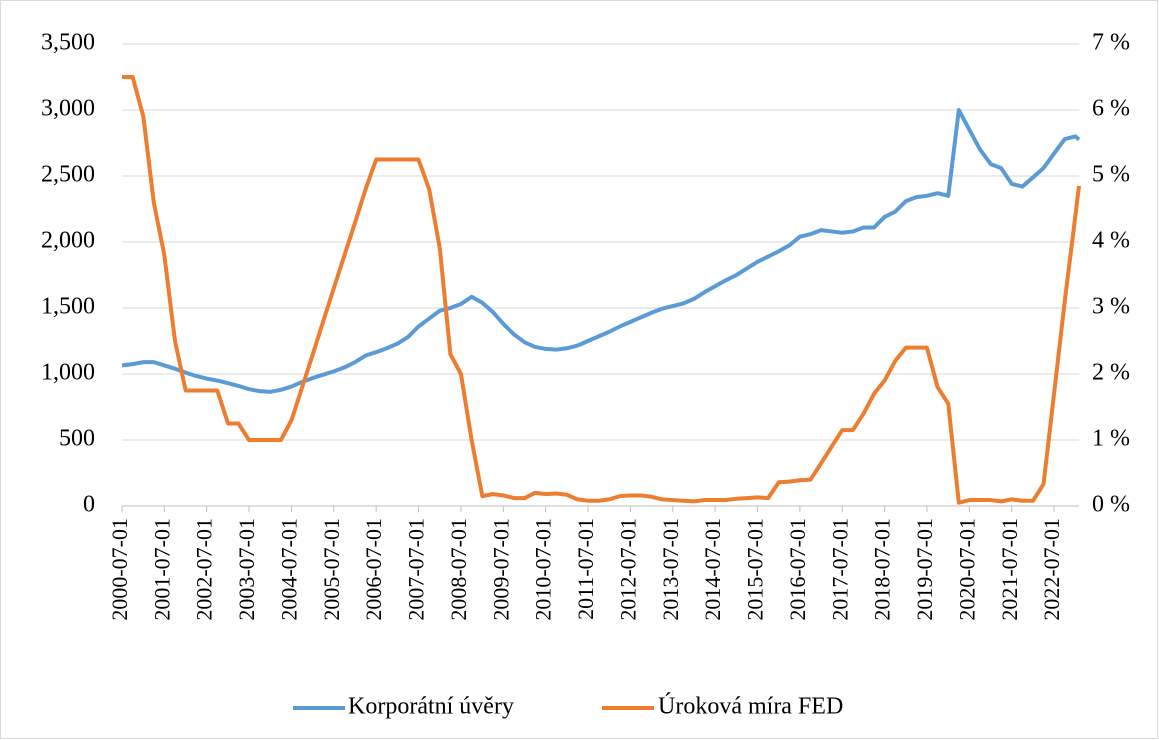 This screenshot has width=1159, height=740. I want to click on y-tick-label: 0, so click(89, 505).